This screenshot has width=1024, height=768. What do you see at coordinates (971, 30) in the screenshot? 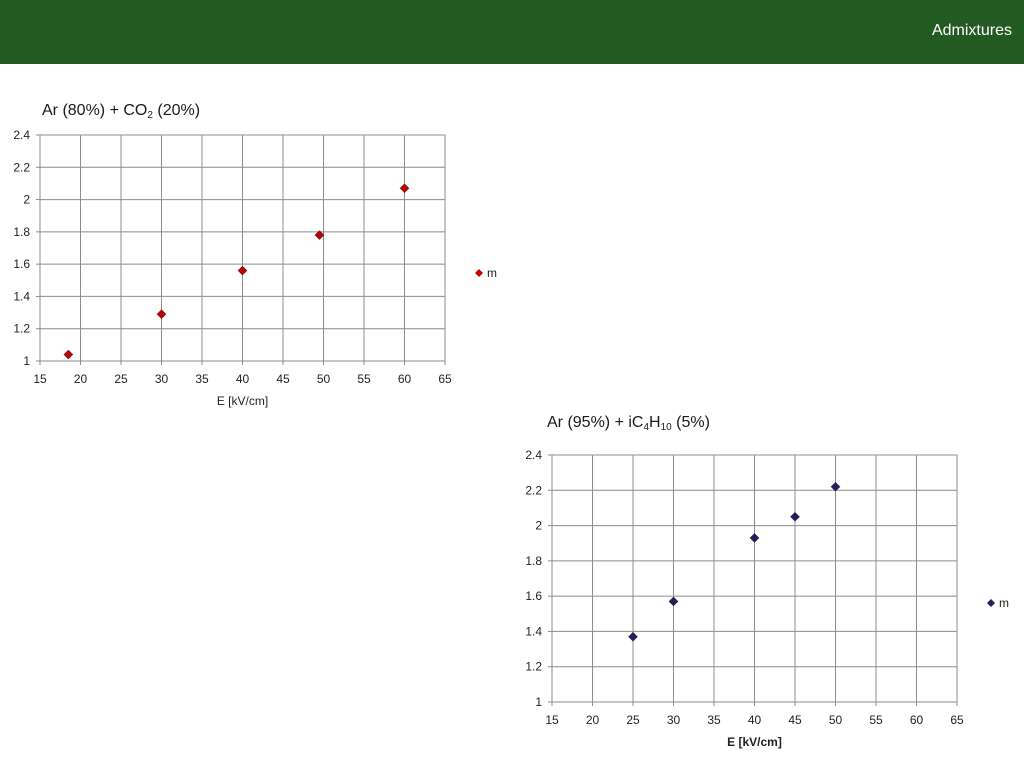
I see `slide-title: Admixtures` at bounding box center [971, 30].